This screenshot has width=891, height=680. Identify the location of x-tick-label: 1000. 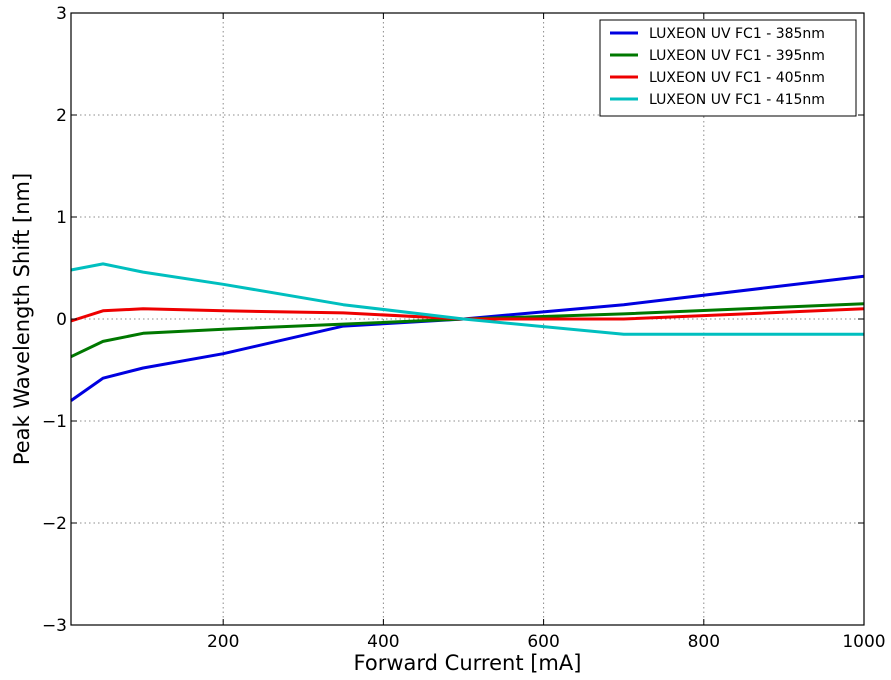
(863, 642).